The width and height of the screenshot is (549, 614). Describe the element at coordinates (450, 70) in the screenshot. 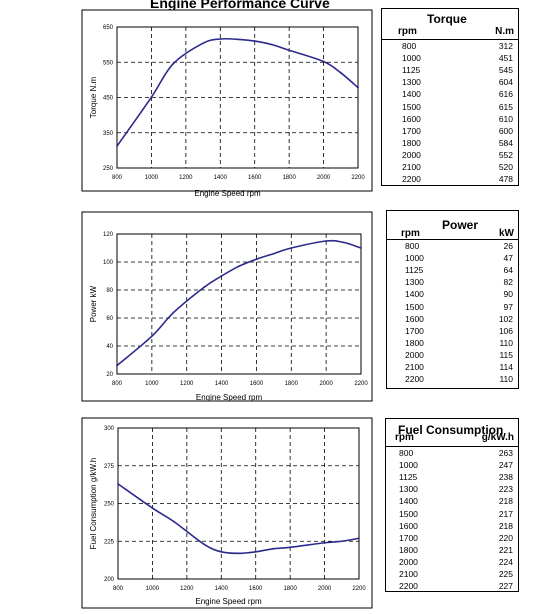

I see `table-row: 1125 545` at that location.